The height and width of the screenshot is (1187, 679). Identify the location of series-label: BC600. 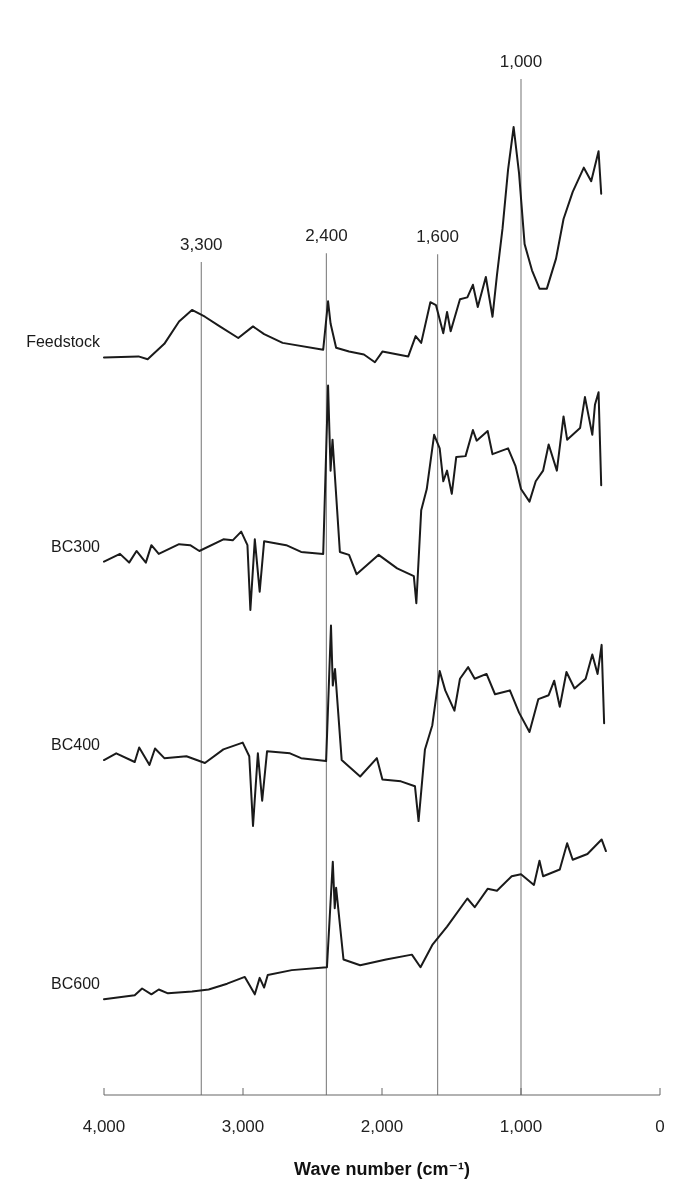
(76, 984).